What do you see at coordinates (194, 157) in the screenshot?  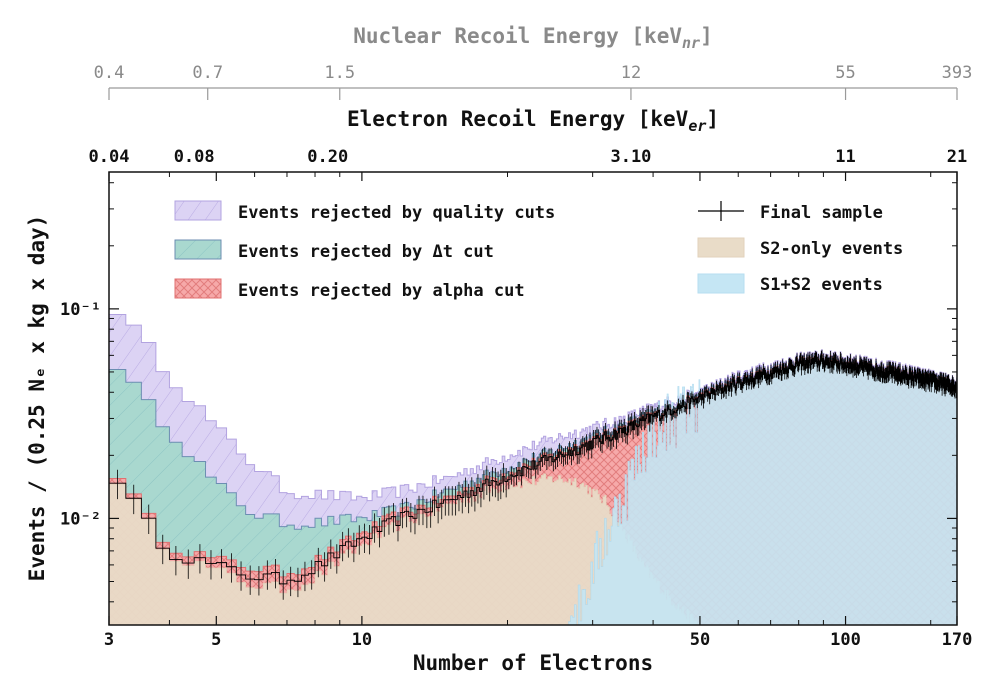 I see `er-tick-label: 0.08` at bounding box center [194, 157].